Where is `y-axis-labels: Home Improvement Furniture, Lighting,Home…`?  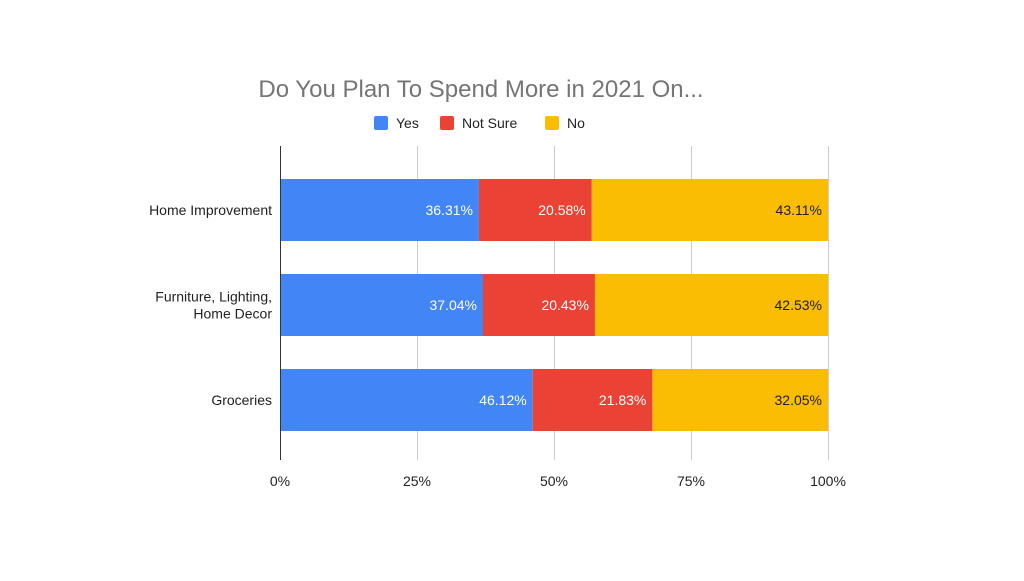
y-axis-labels: Home Improvement Furniture, Lighting,Home… is located at coordinates (210, 305).